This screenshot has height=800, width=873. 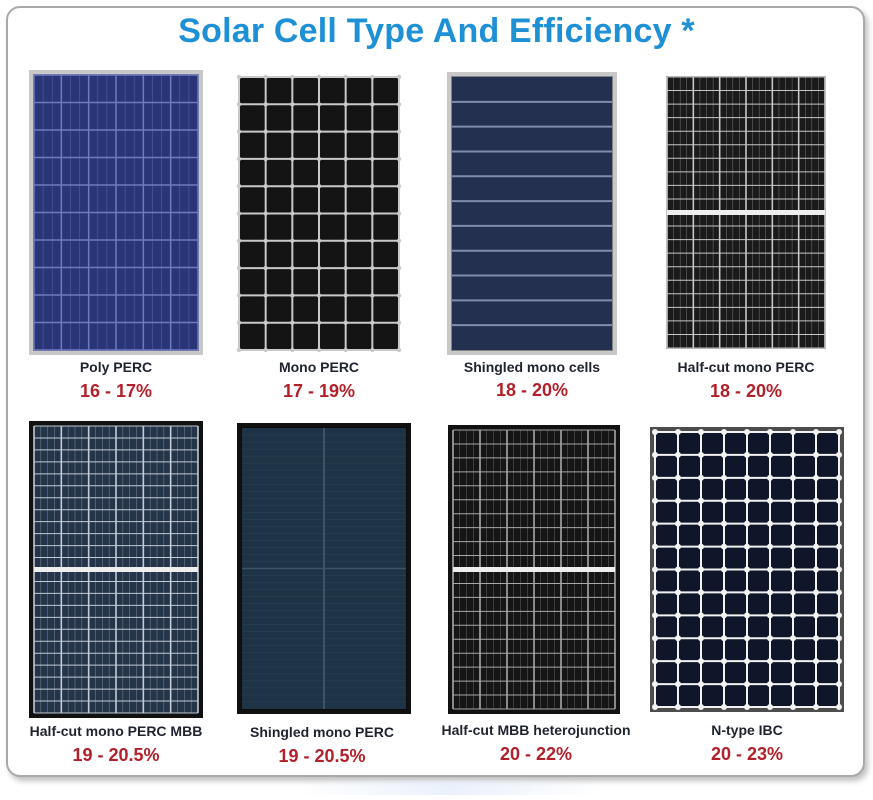 What do you see at coordinates (322, 732) in the screenshot?
I see `panel-type-label: Shingled mono PERC` at bounding box center [322, 732].